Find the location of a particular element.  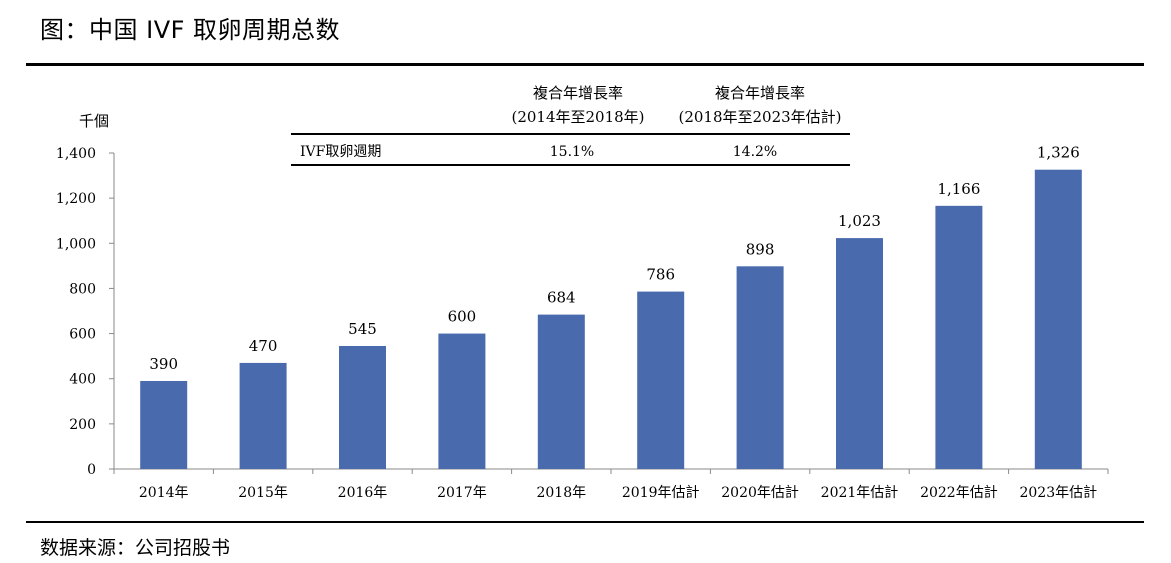

category-label: 2019年估計 is located at coordinates (661, 493).